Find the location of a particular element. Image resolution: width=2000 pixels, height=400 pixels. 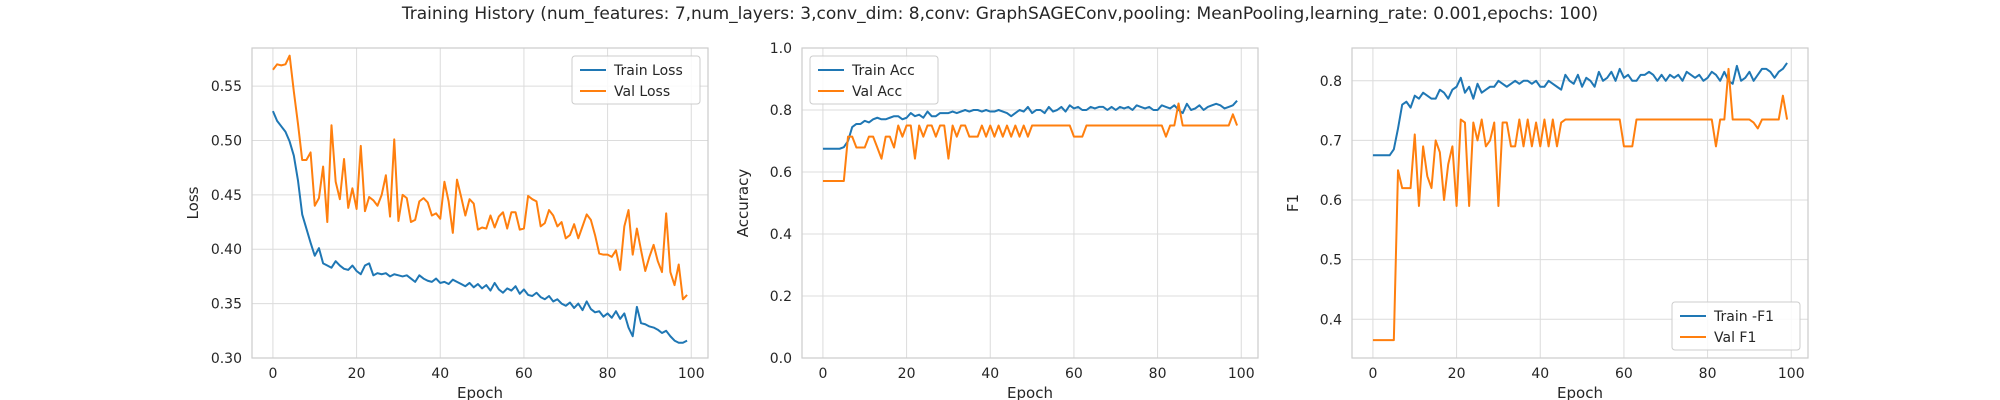

y-tick-label: 0.5 is located at coordinates (1331, 261).